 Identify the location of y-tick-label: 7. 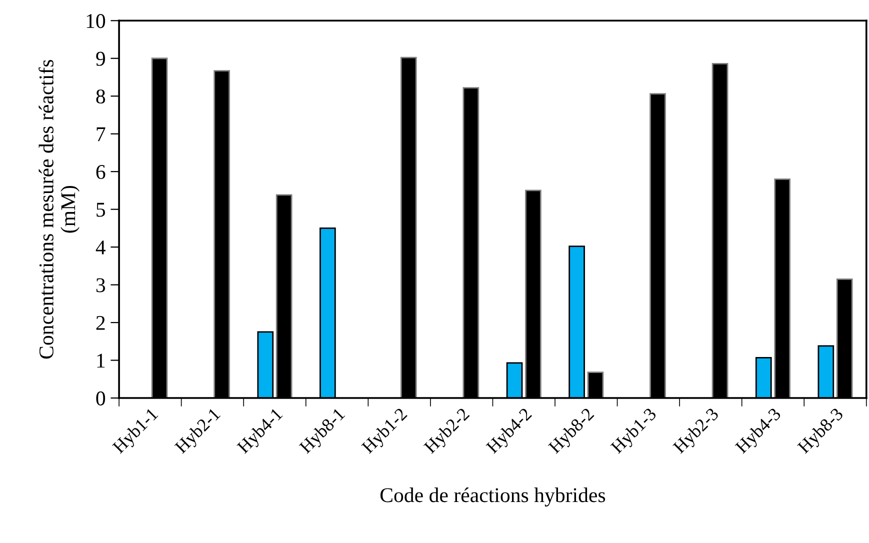
(101, 134).